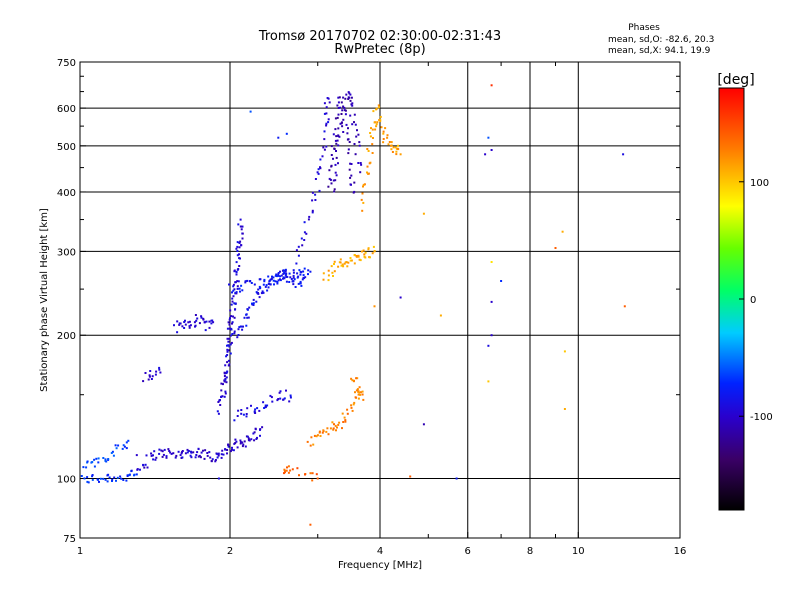 The height and width of the screenshot is (600, 800). Describe the element at coordinates (379, 36) in the screenshot. I see `chart-title: Tromsø 20170702 02:30:00-02:31:43` at that location.